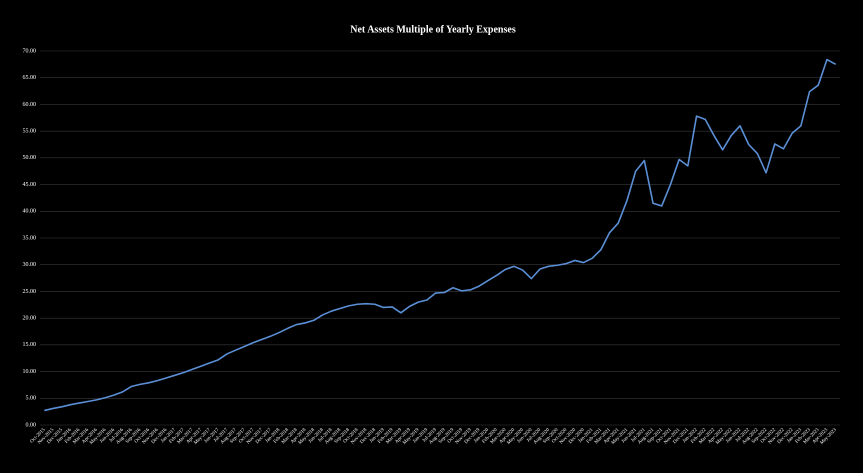 The width and height of the screenshot is (863, 473). Describe the element at coordinates (30, 105) in the screenshot. I see `y-tick-label: 60.00` at that location.